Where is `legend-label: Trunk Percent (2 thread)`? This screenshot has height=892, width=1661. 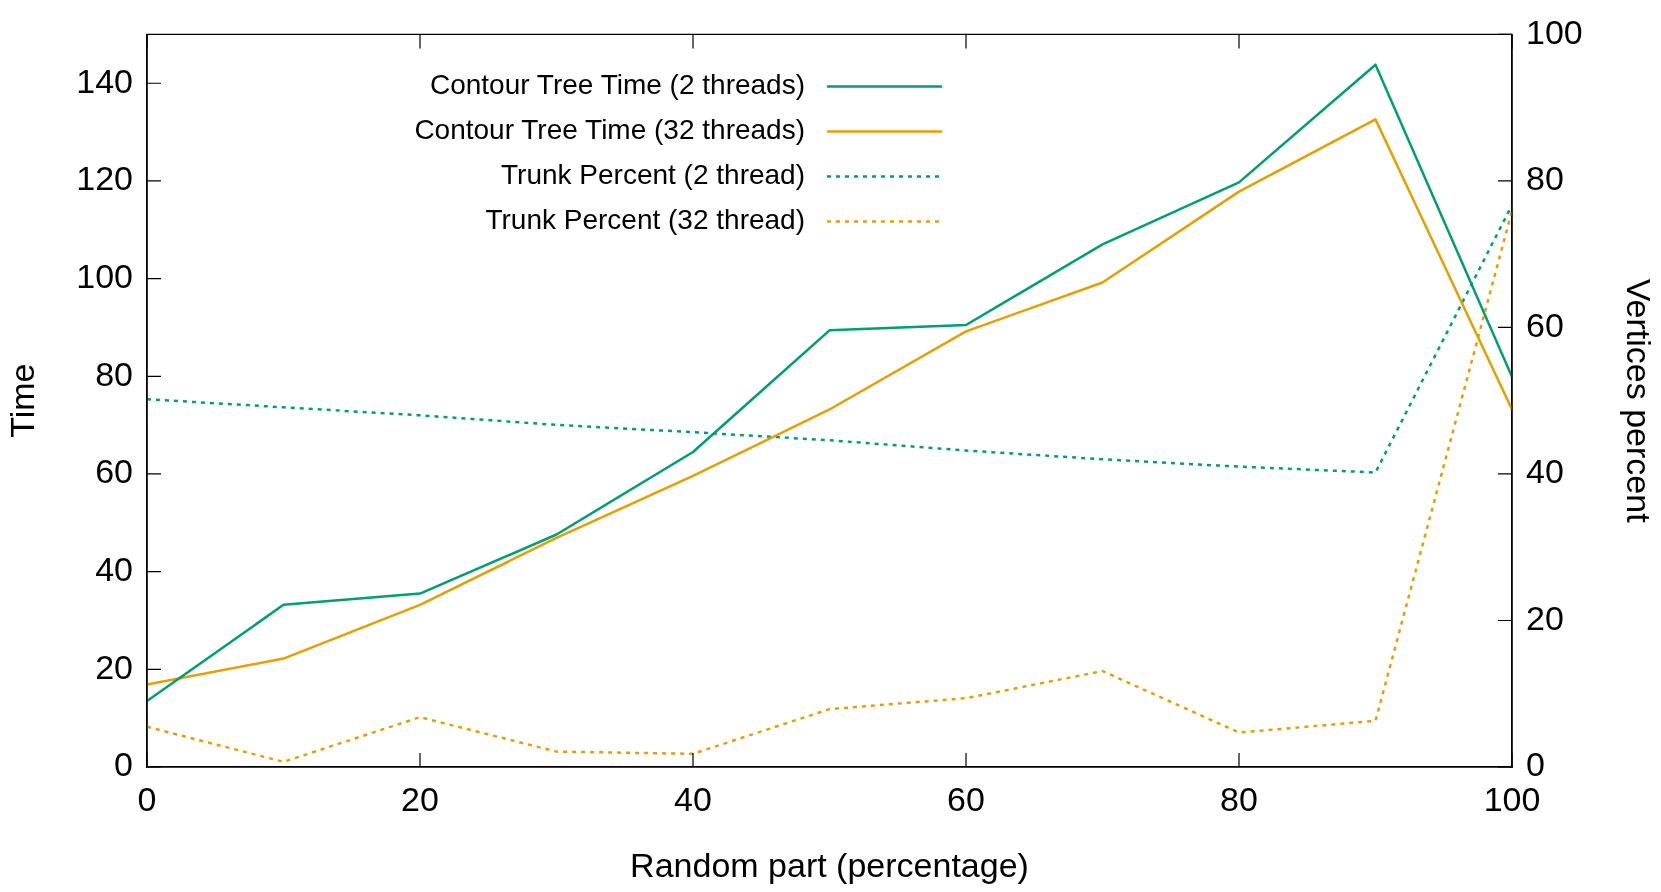
legend-label: Trunk Percent (2 thread) is located at coordinates (653, 175).